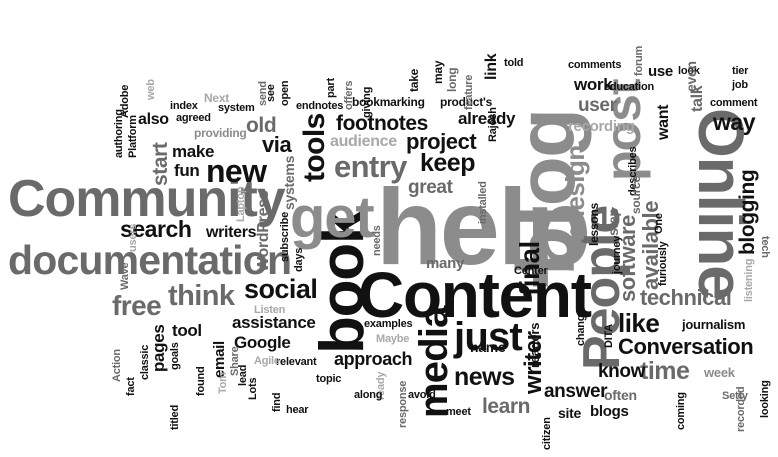 The height and width of the screenshot is (457, 778). Describe the element at coordinates (156, 229) in the screenshot. I see `cloud-word: search` at that location.